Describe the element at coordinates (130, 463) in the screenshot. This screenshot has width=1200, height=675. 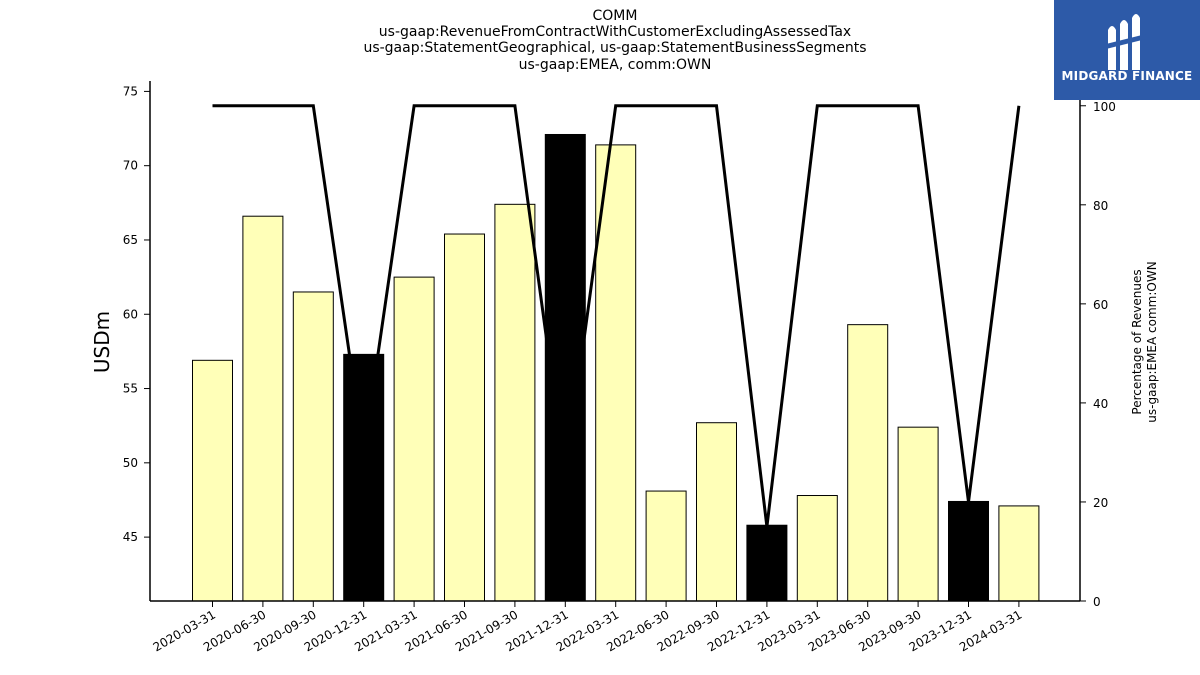
I see `y-tick-label-left-50: 50` at that location.